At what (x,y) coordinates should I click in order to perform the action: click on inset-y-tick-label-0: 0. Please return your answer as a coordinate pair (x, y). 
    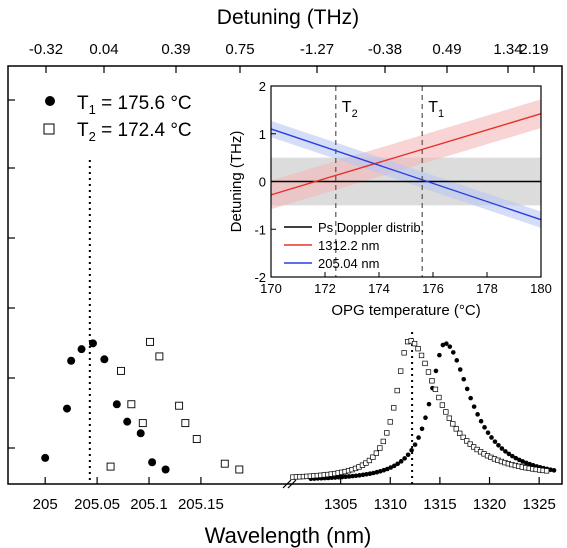
    Looking at the image, I should click on (262, 182).